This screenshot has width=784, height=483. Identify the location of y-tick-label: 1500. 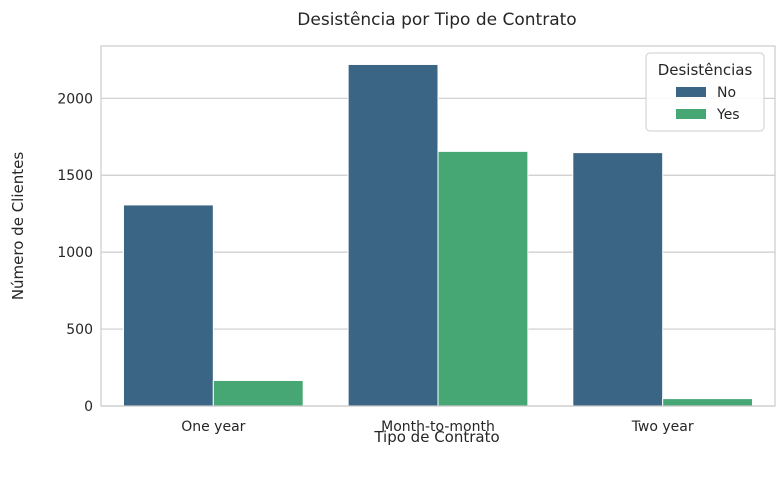
(75, 176).